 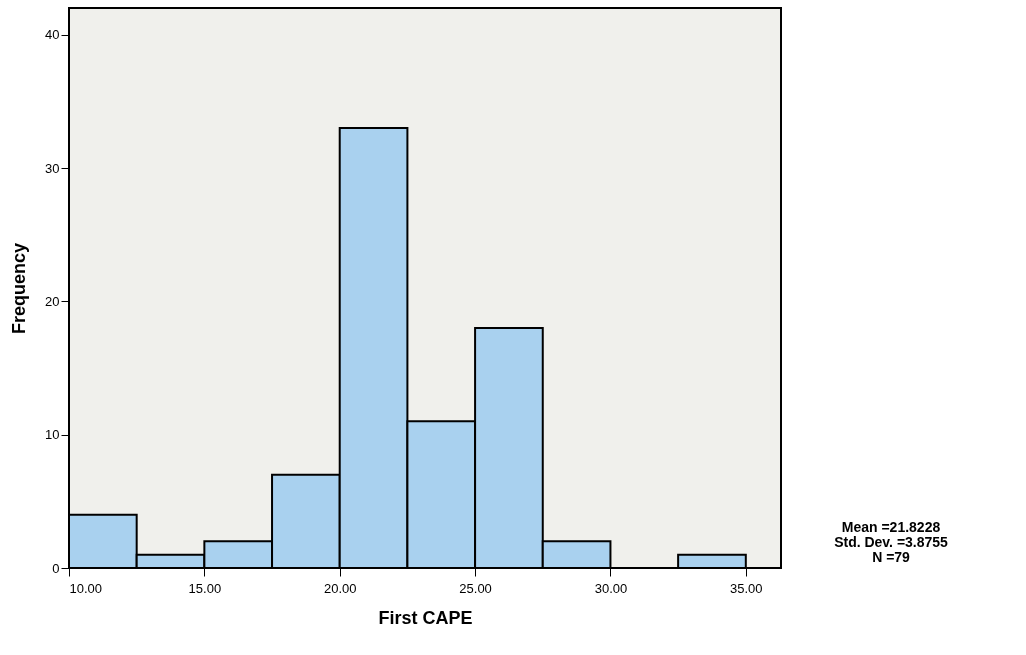 I want to click on x-tick-label: 35.00, so click(x=746, y=588).